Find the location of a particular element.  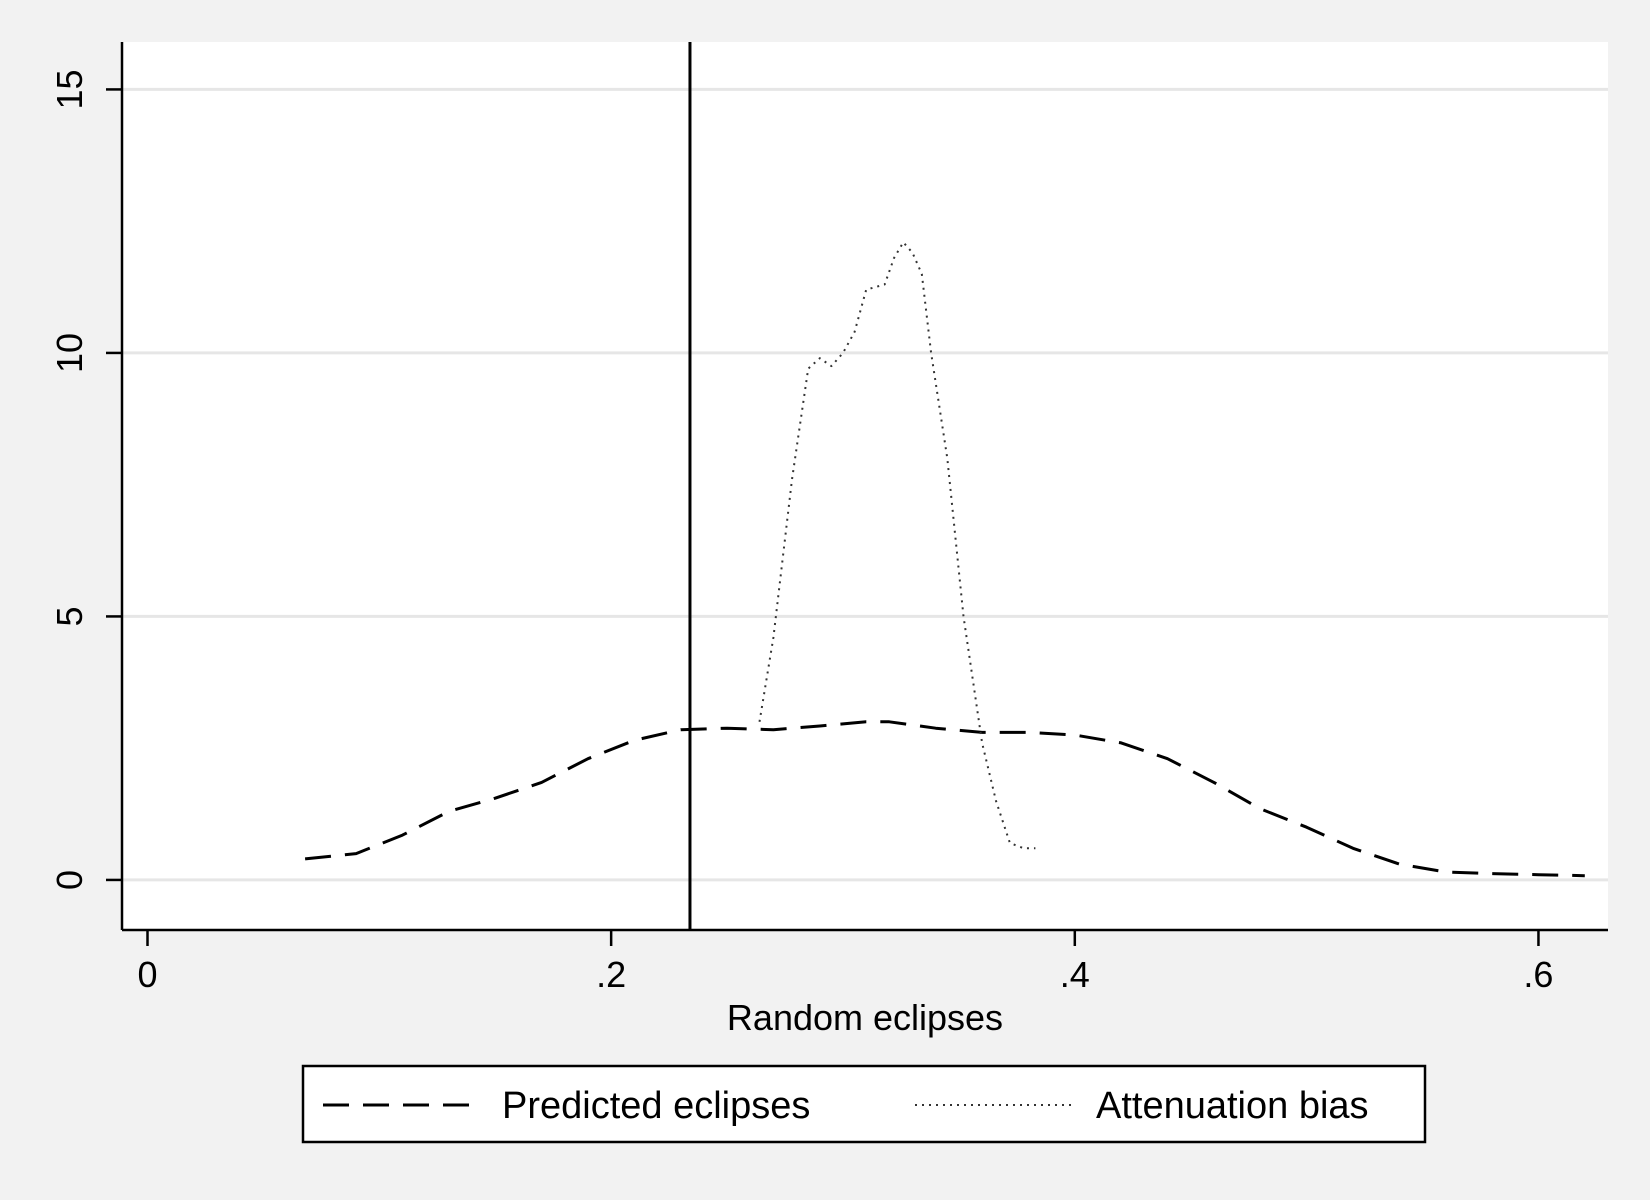

x-tick-label: .4 is located at coordinates (1075, 974).